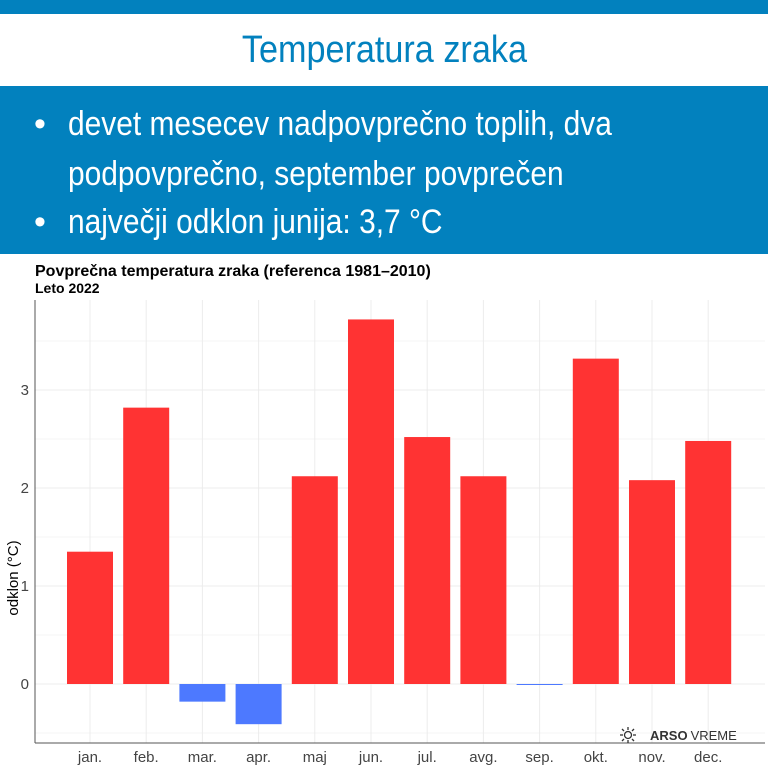  What do you see at coordinates (595, 521) in the screenshot?
I see `bar-okt` at bounding box center [595, 521].